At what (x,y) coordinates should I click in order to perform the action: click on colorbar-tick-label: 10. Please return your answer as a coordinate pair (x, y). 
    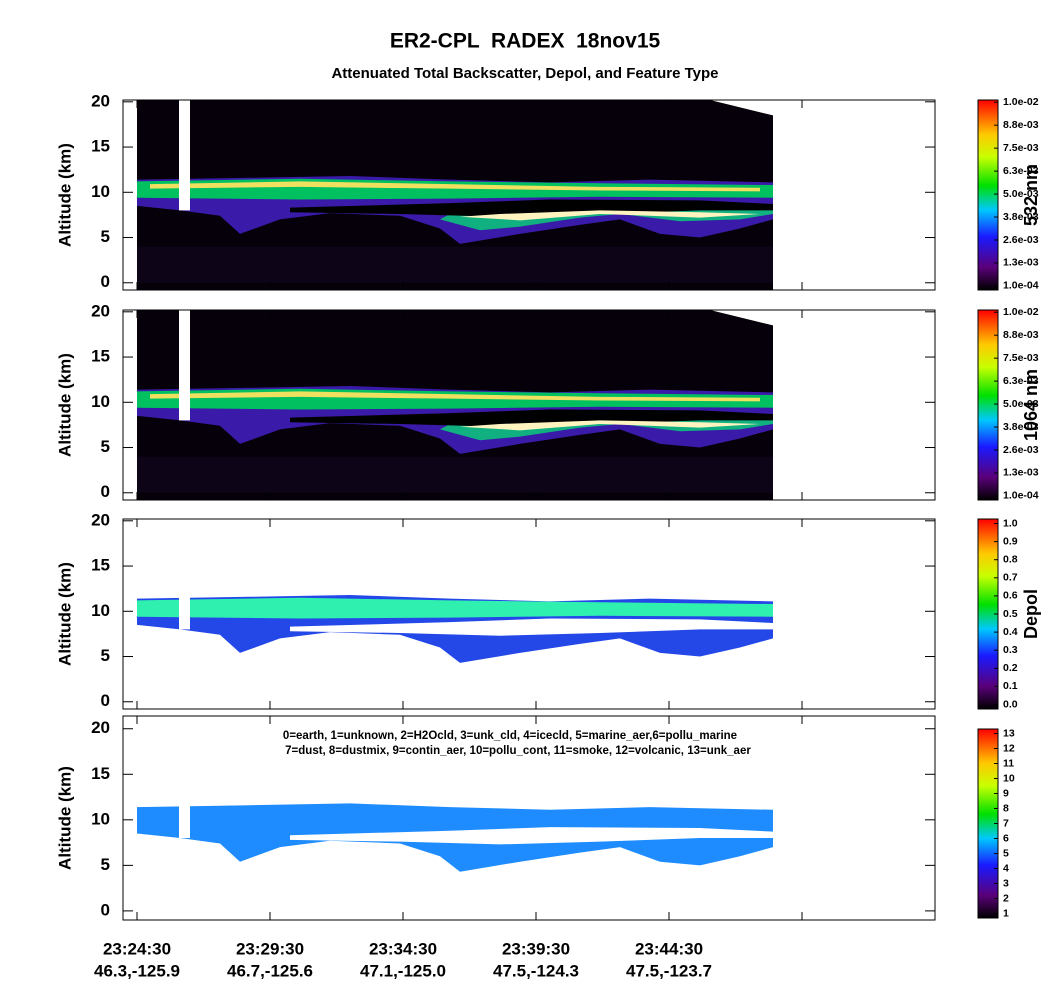
    Looking at the image, I should click on (1009, 778).